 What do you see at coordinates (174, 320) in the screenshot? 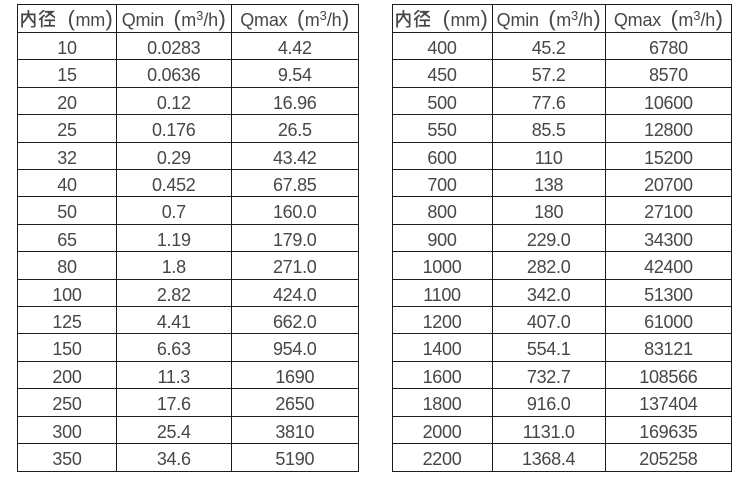
I see `table-cell: 4.41` at bounding box center [174, 320].